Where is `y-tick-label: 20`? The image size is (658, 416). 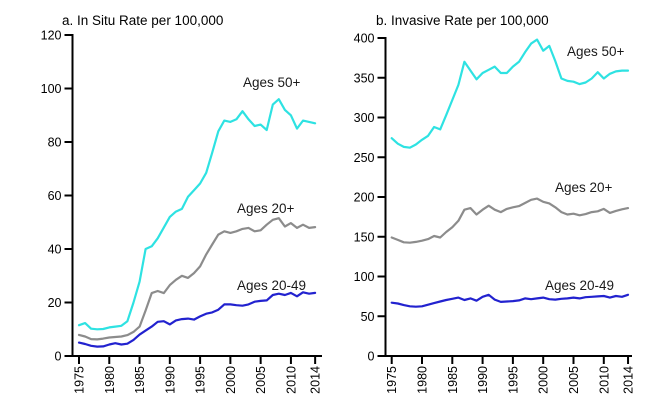
y-tick-label: 20 is located at coordinates (55, 303).